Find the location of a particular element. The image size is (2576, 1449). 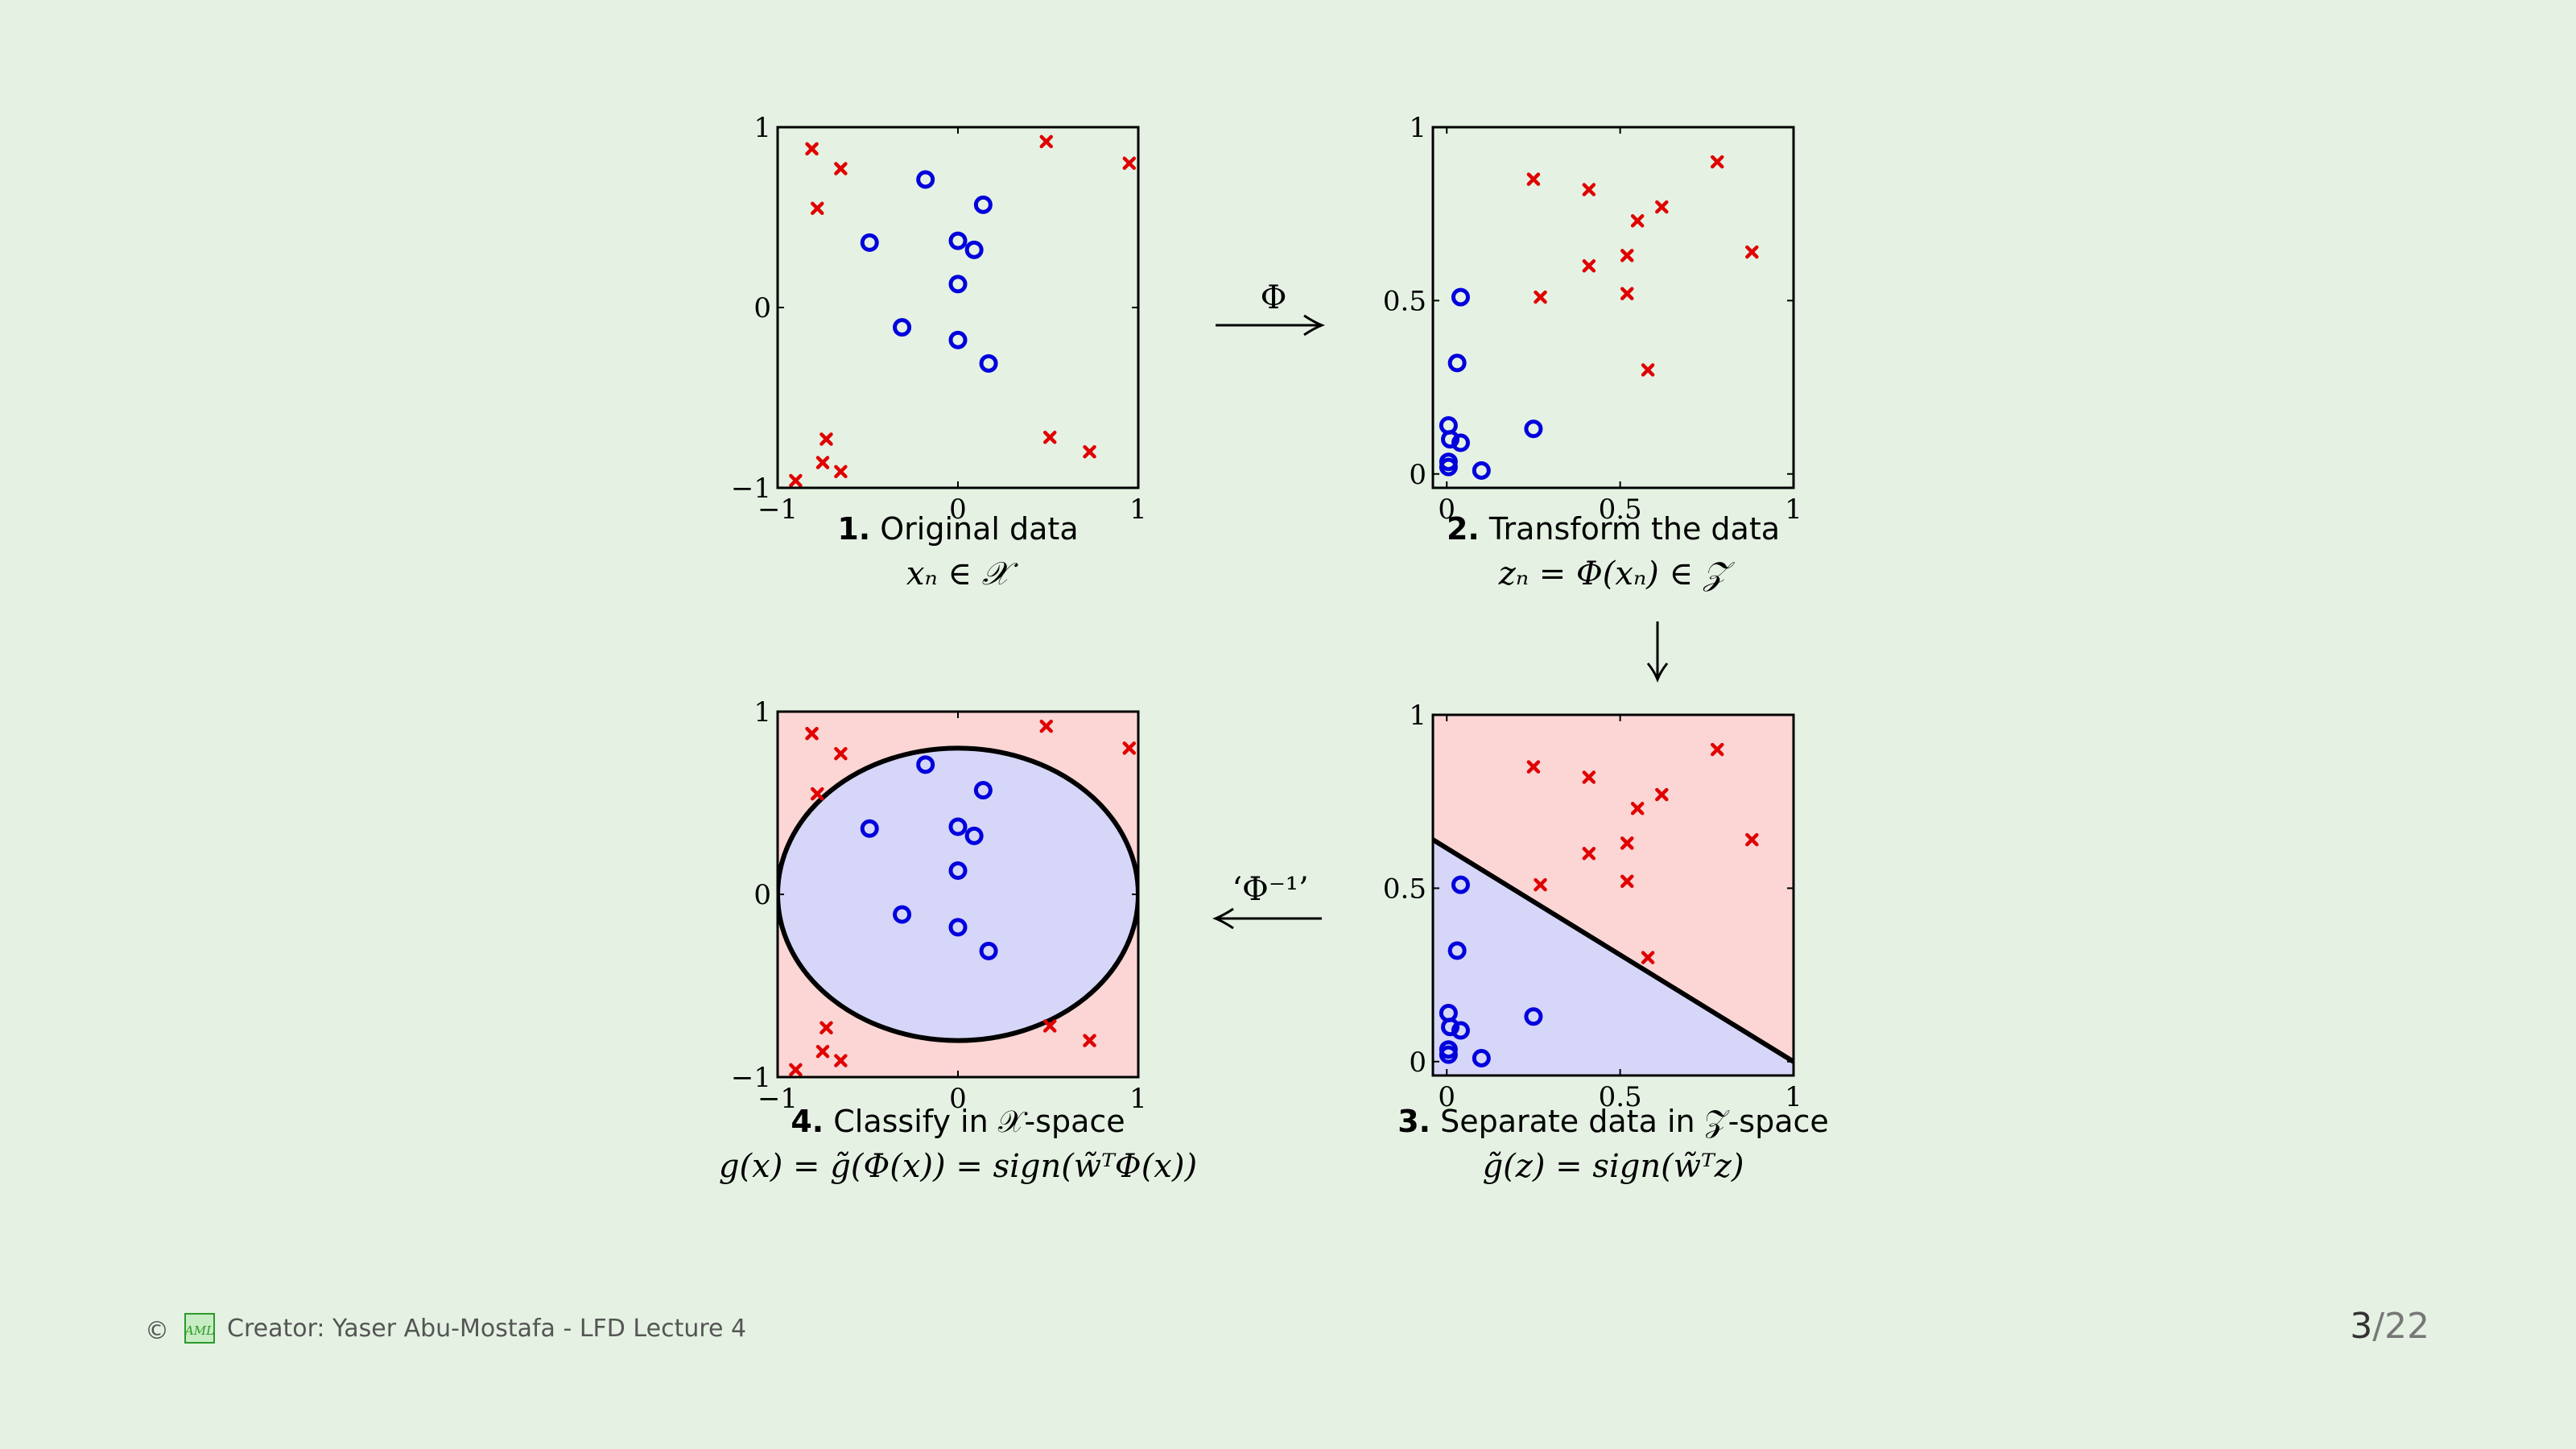

region-circle-class is located at coordinates (1613, 957).